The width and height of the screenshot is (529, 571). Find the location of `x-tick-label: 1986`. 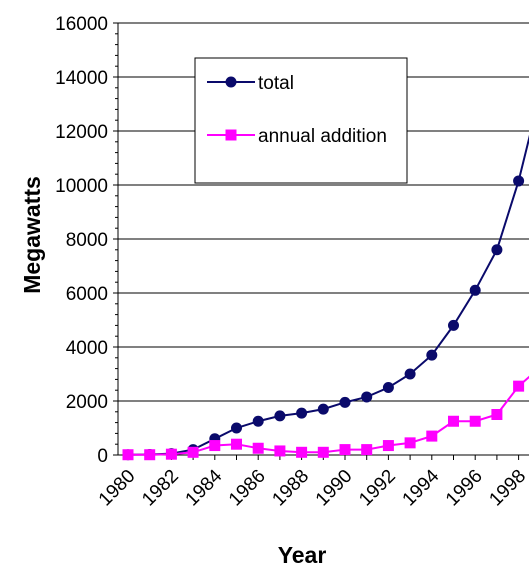

x-tick-label: 1986 is located at coordinates (247, 488).